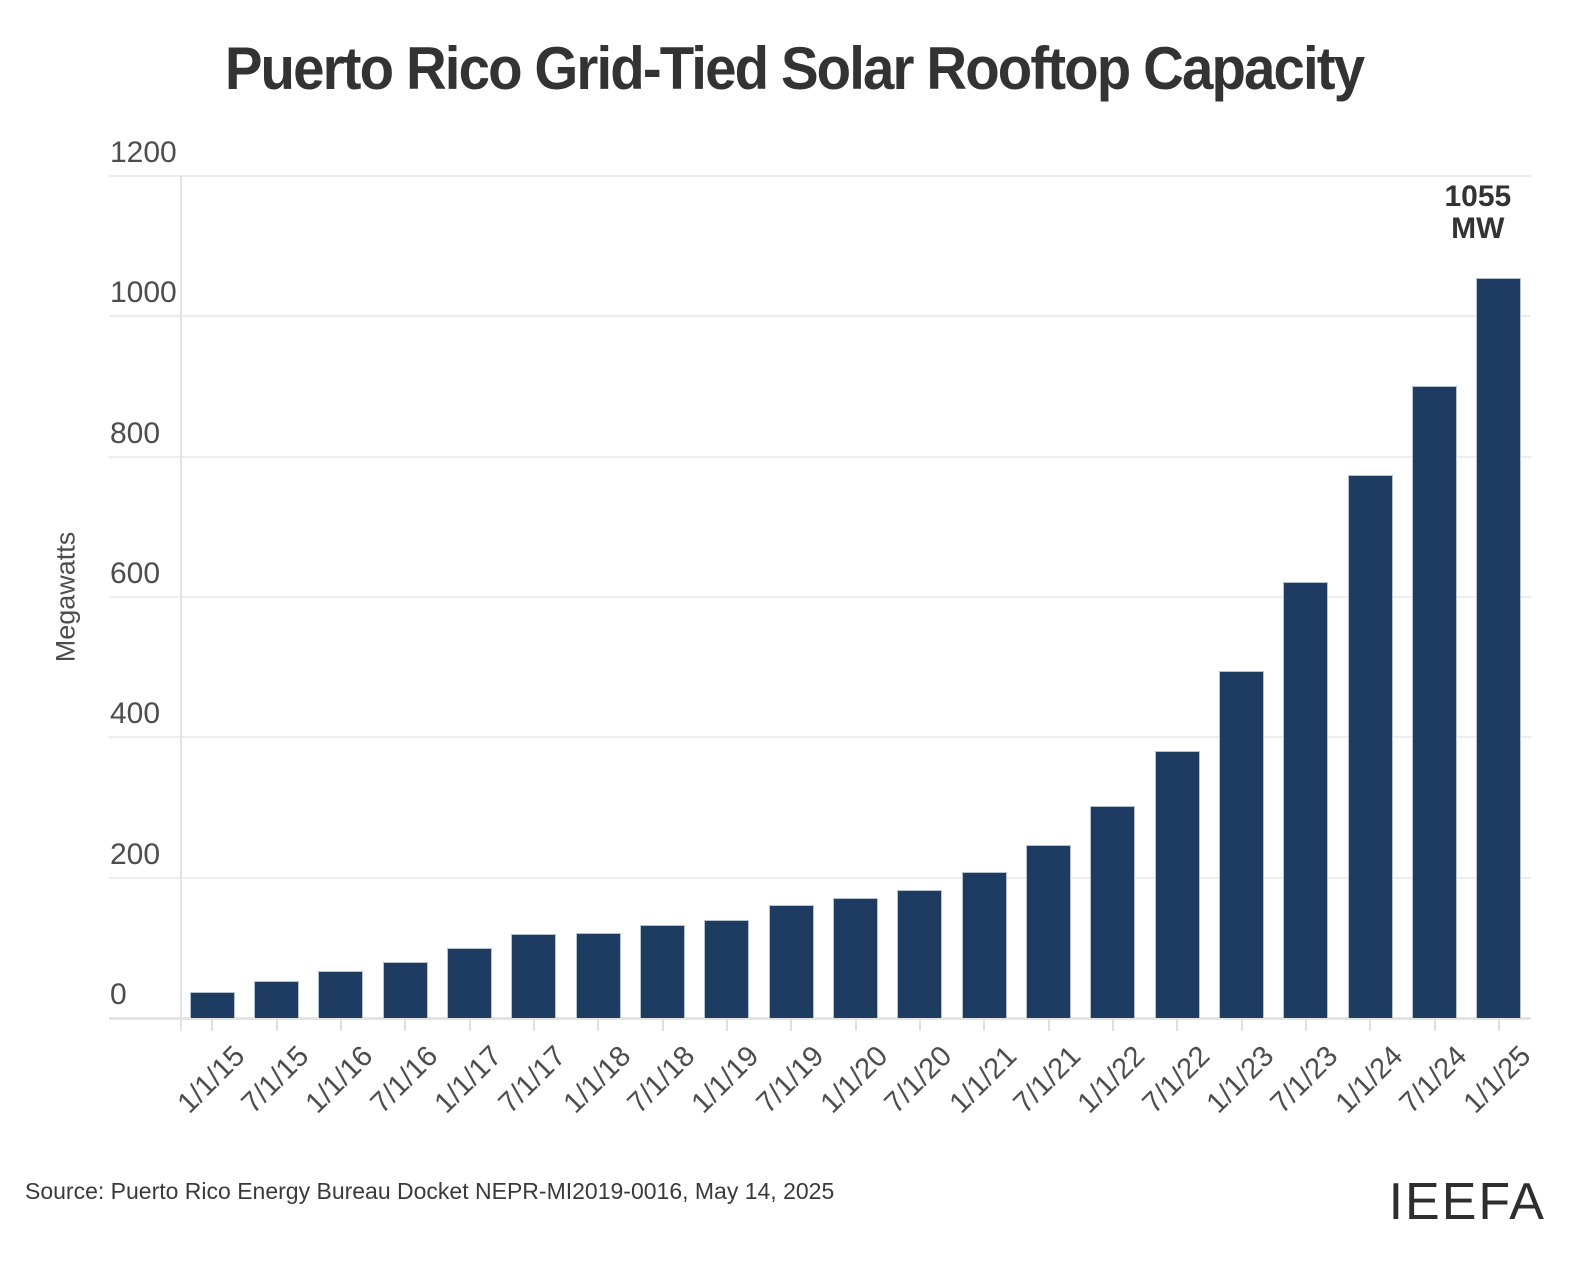 The image size is (1588, 1266). Describe the element at coordinates (1478, 228) in the screenshot. I see `annotation-unit: MW` at that location.